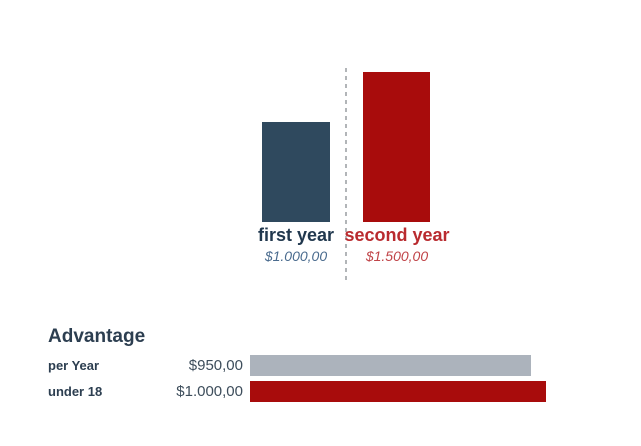 The height and width of the screenshot is (446, 641). I want to click on advantage-row-value-under-18: $1.000,00, so click(209, 391).